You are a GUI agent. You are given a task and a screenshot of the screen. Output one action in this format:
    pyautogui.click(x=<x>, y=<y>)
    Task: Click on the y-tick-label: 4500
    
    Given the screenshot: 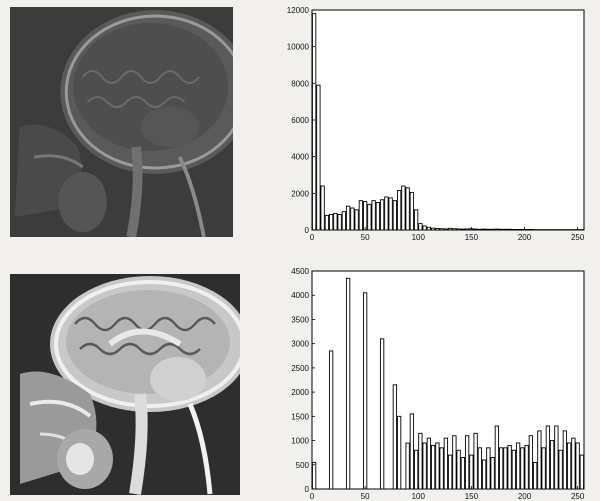 What is the action you would take?
    pyautogui.click(x=300, y=271)
    